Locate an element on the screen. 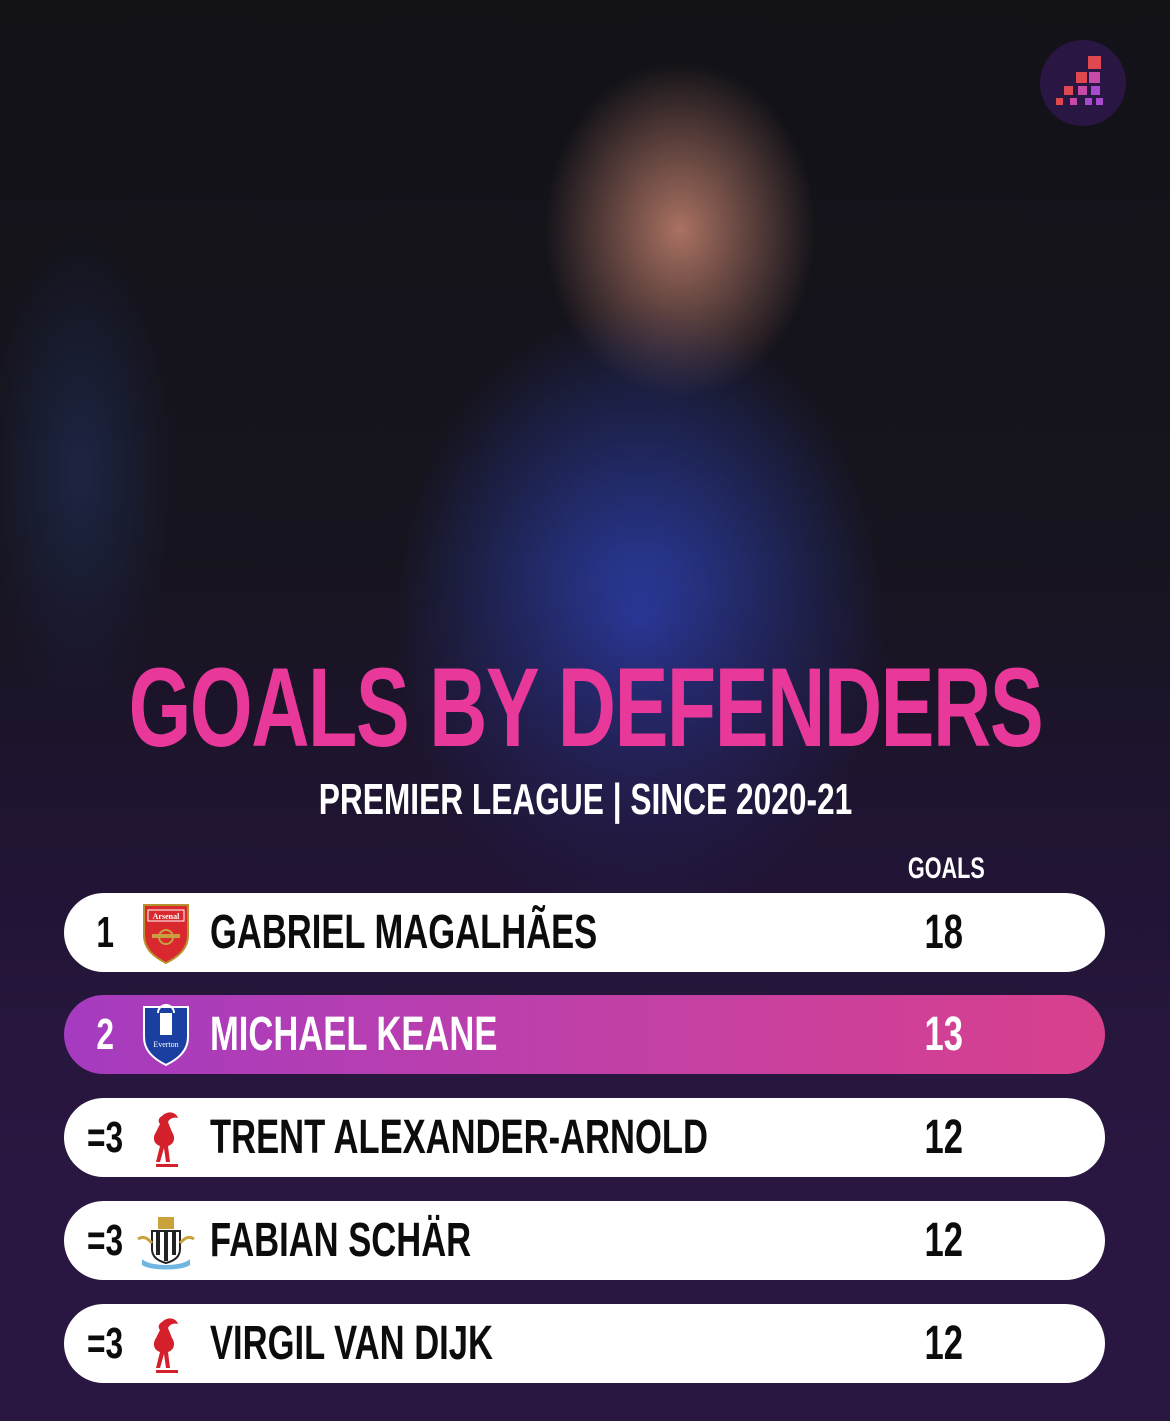  svg-text: Everton is located at coordinates (165, 1044).